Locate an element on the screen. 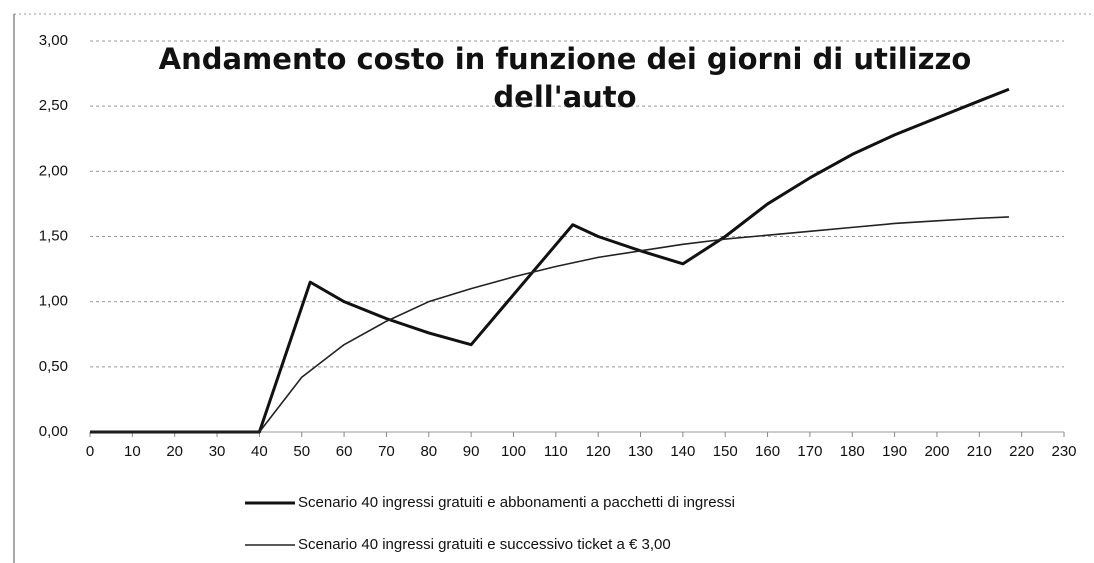 The width and height of the screenshot is (1094, 563). y-tick-label: 1,00 is located at coordinates (53, 301).